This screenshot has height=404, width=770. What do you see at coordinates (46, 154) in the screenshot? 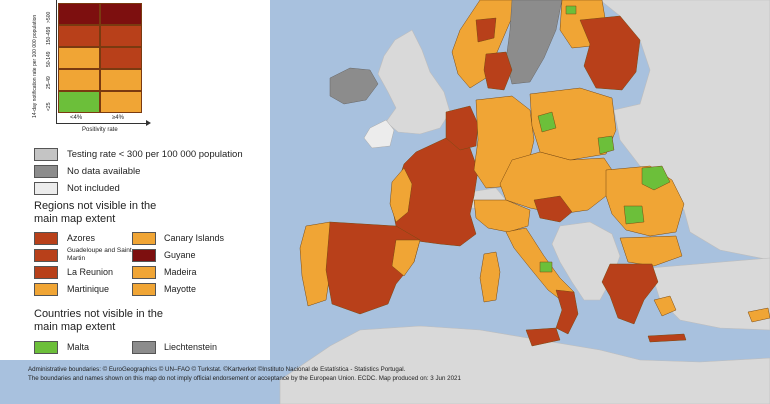
I see `testing-rate-swatch` at bounding box center [46, 154].